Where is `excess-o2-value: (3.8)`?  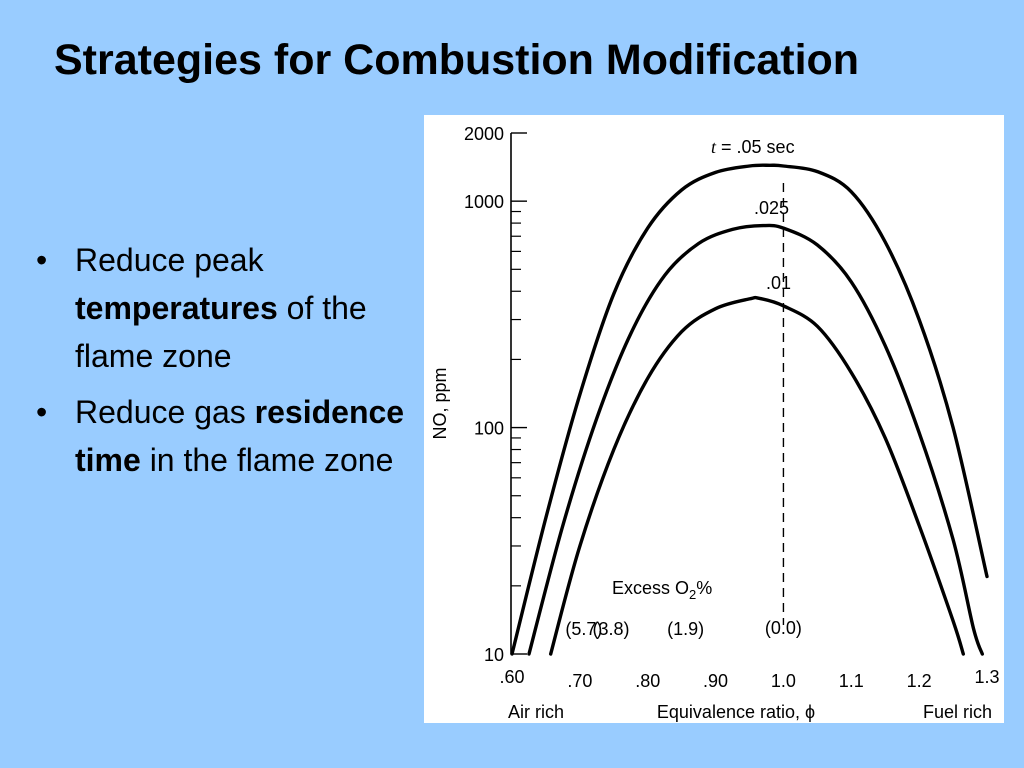
excess-o2-value: (3.8) is located at coordinates (610, 629).